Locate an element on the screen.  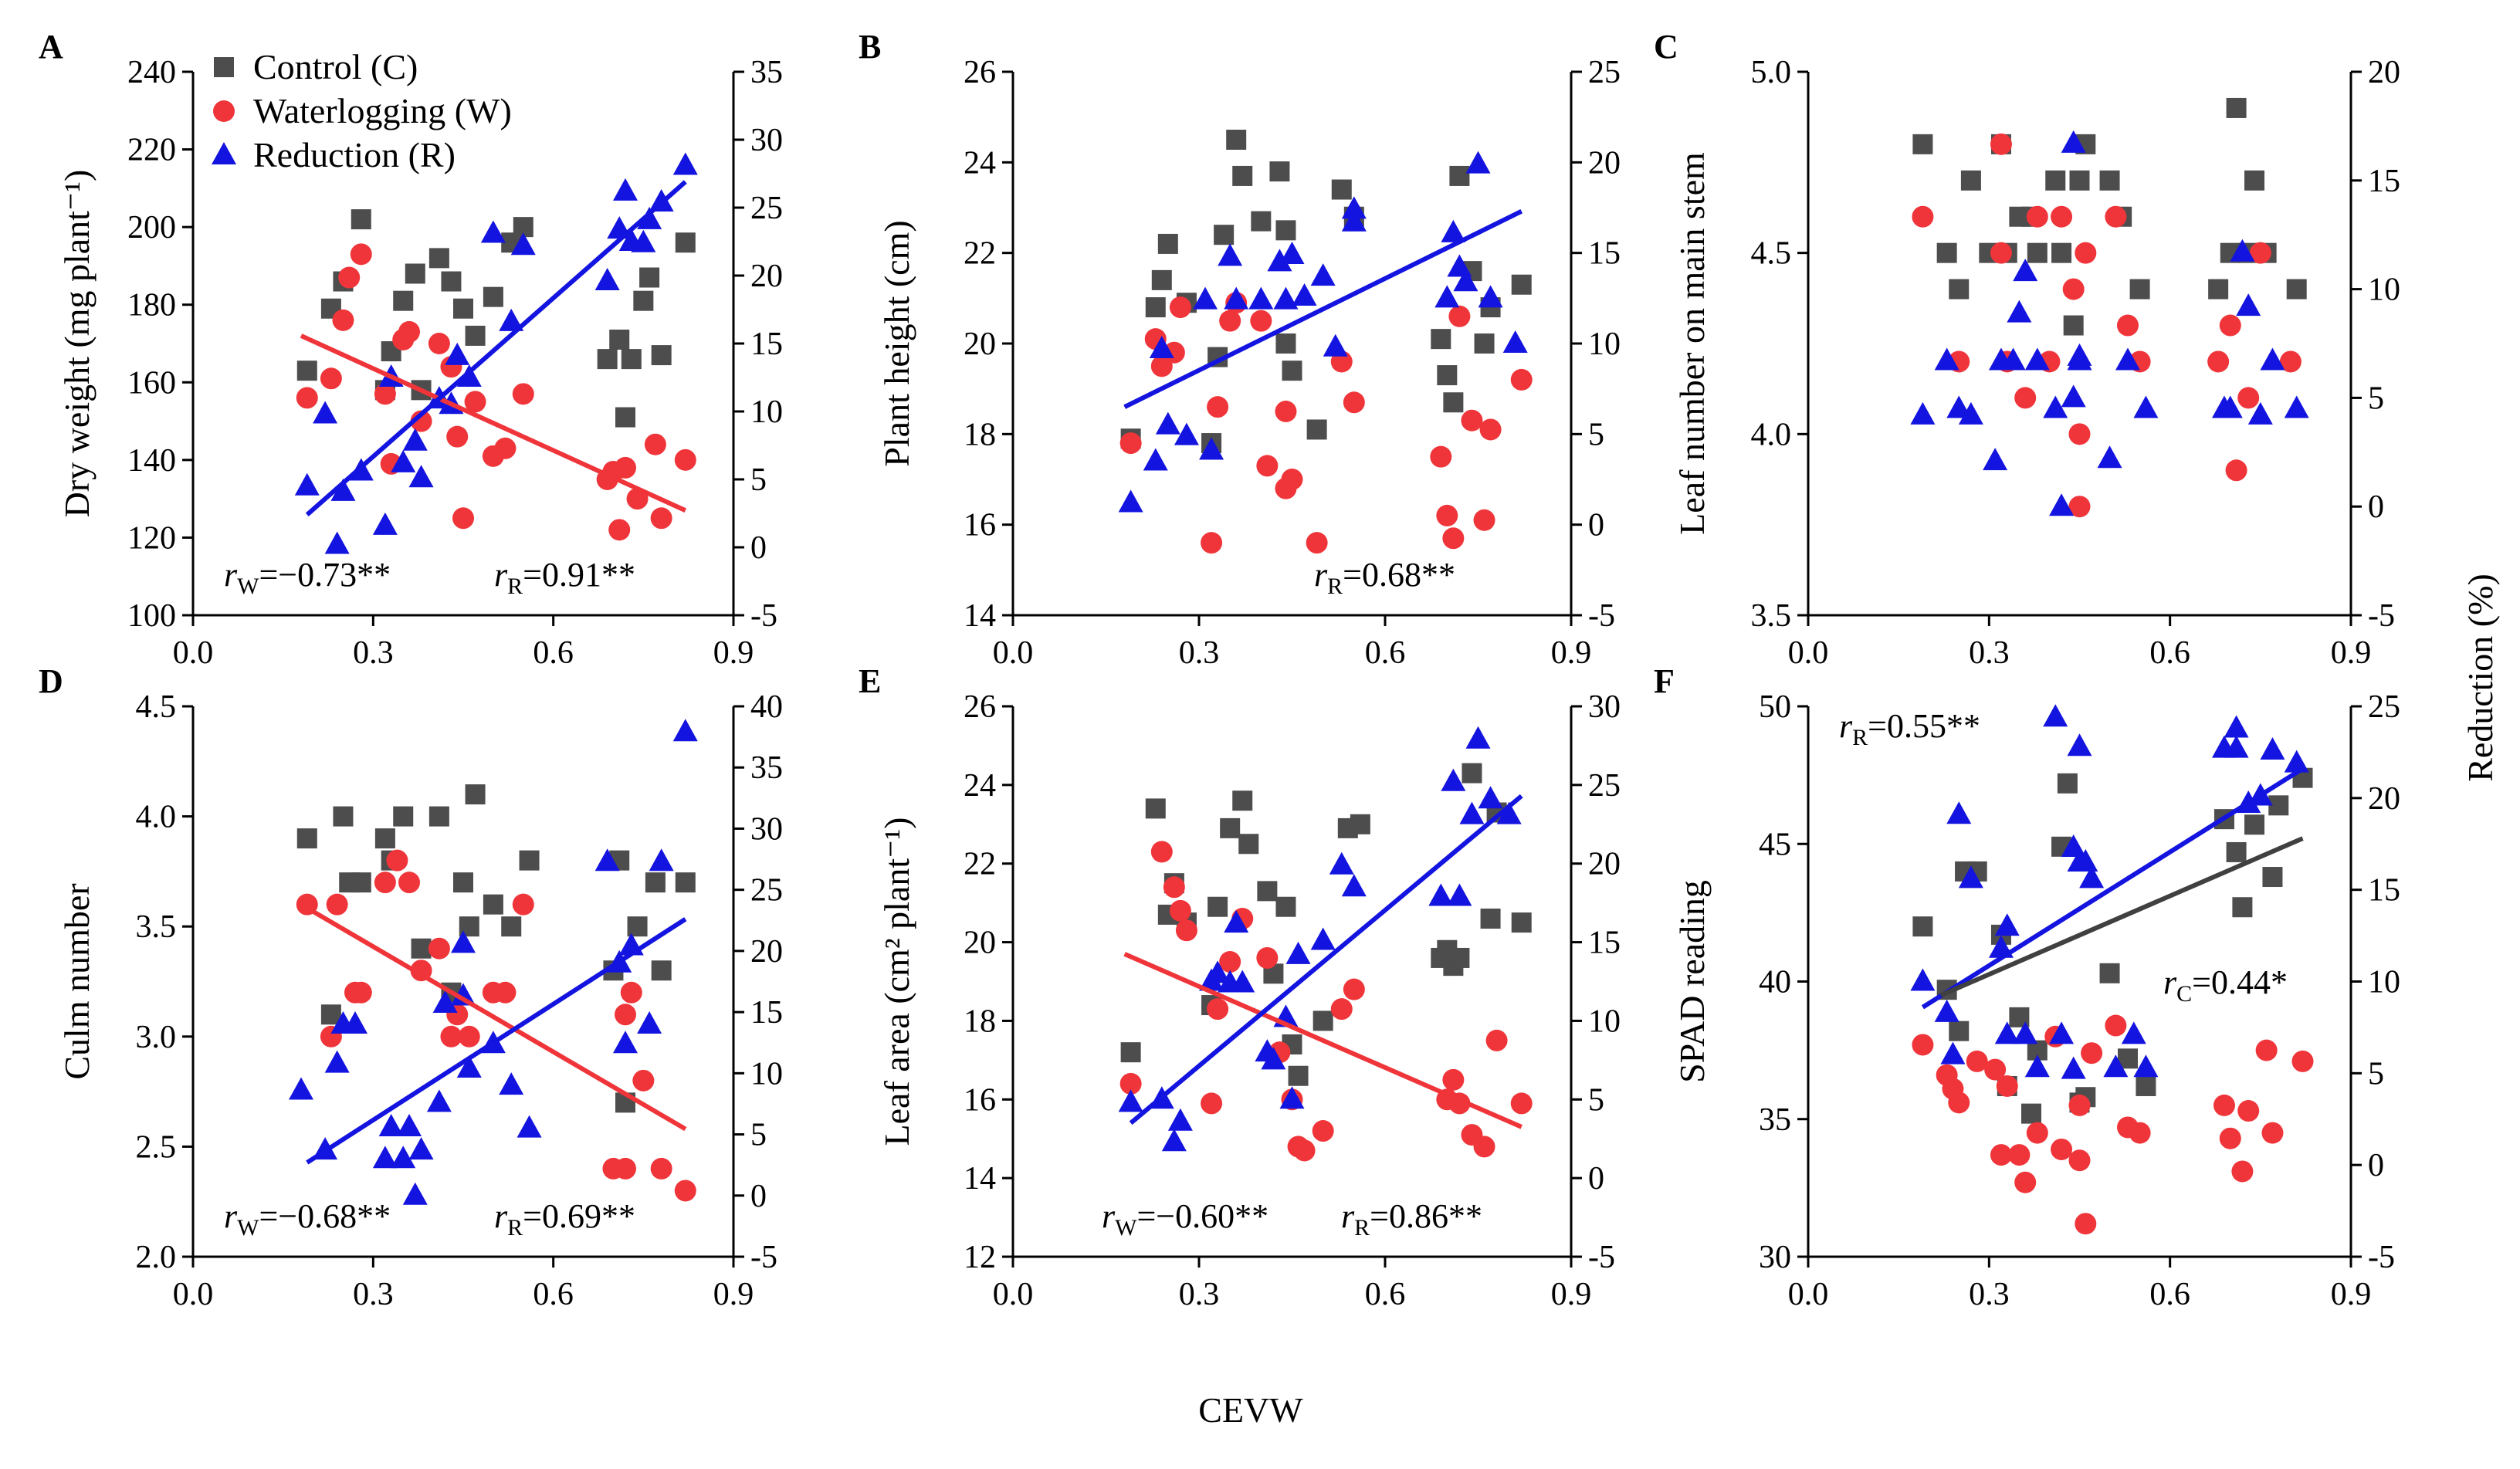
x-axis-label: CEVW is located at coordinates (1251, 1410).